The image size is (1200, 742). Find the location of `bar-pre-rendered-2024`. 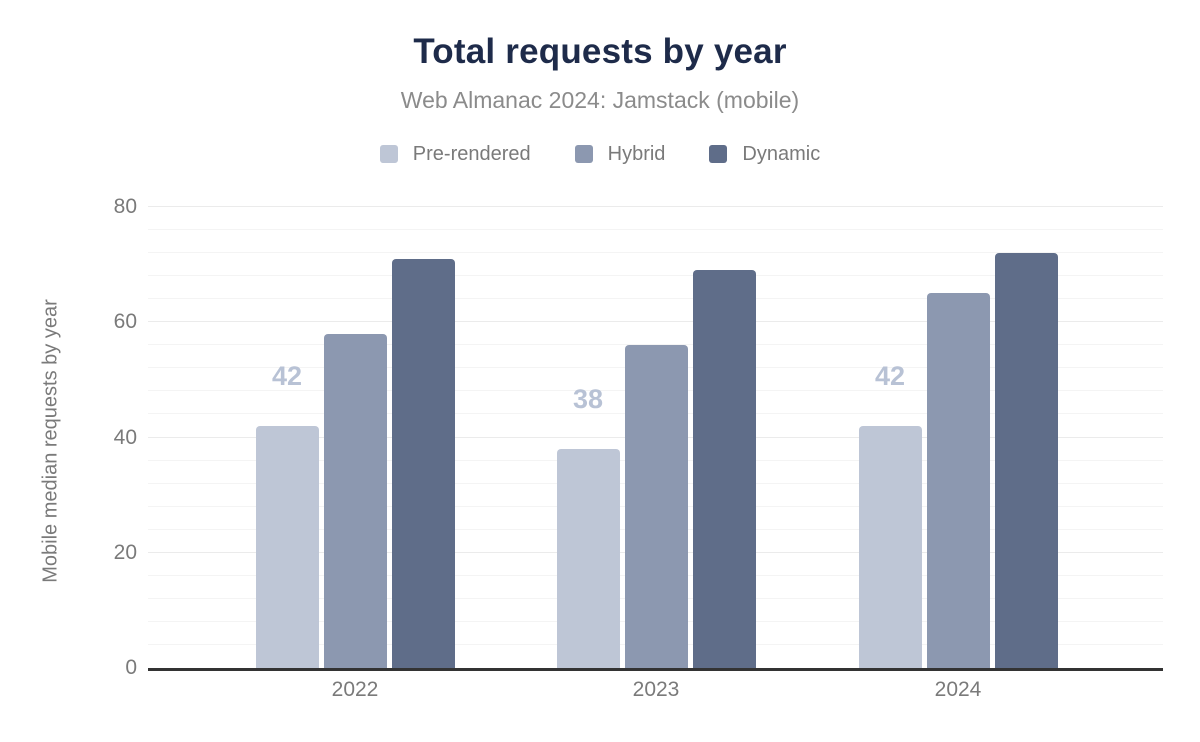

bar-pre-rendered-2024 is located at coordinates (890, 547).